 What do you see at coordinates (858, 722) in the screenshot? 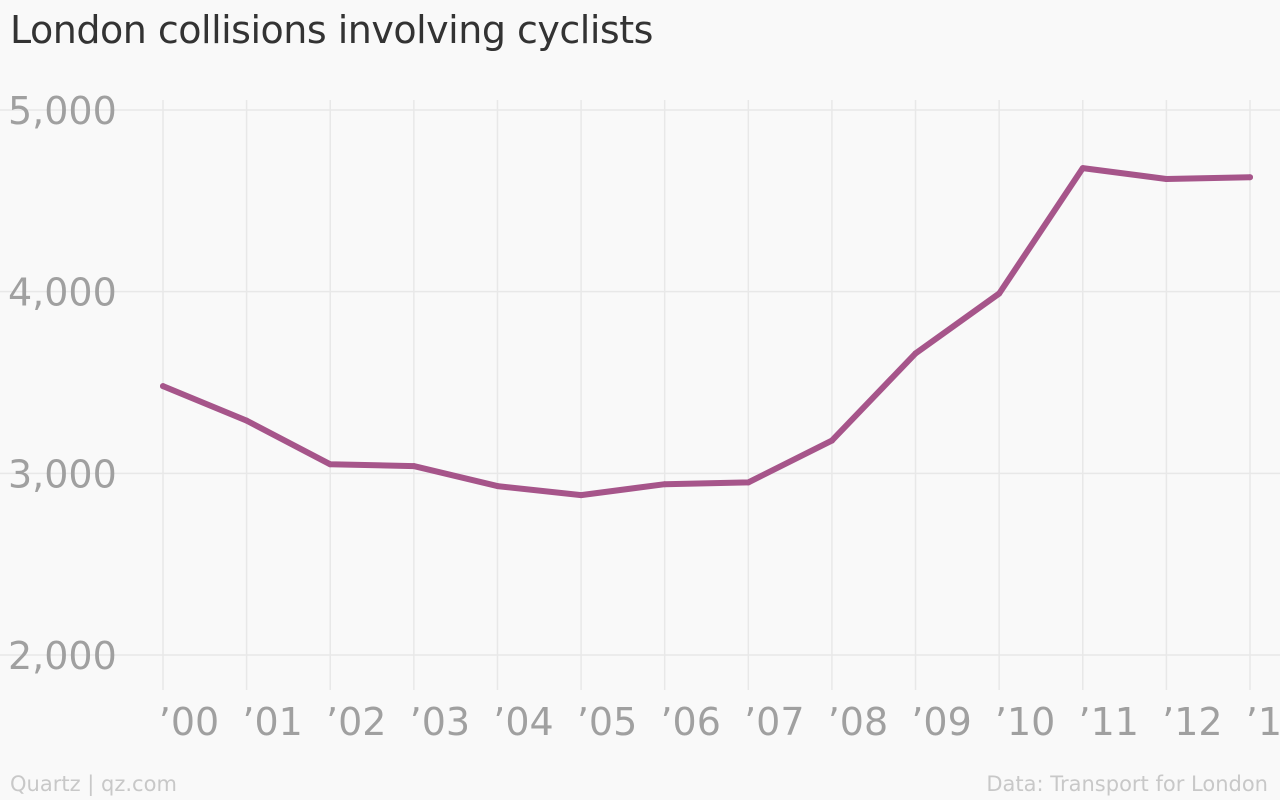
I see `x-tick-label: ’08` at bounding box center [858, 722].